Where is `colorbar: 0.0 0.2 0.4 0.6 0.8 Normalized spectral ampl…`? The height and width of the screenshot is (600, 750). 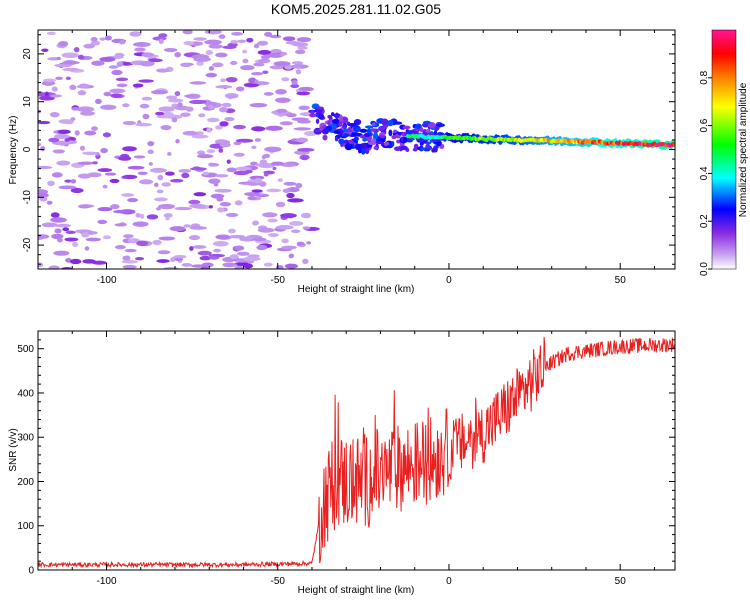 colorbar: 0.0 0.2 0.4 0.6 0.8 Normalized spectral ampl… is located at coordinates (724, 152).